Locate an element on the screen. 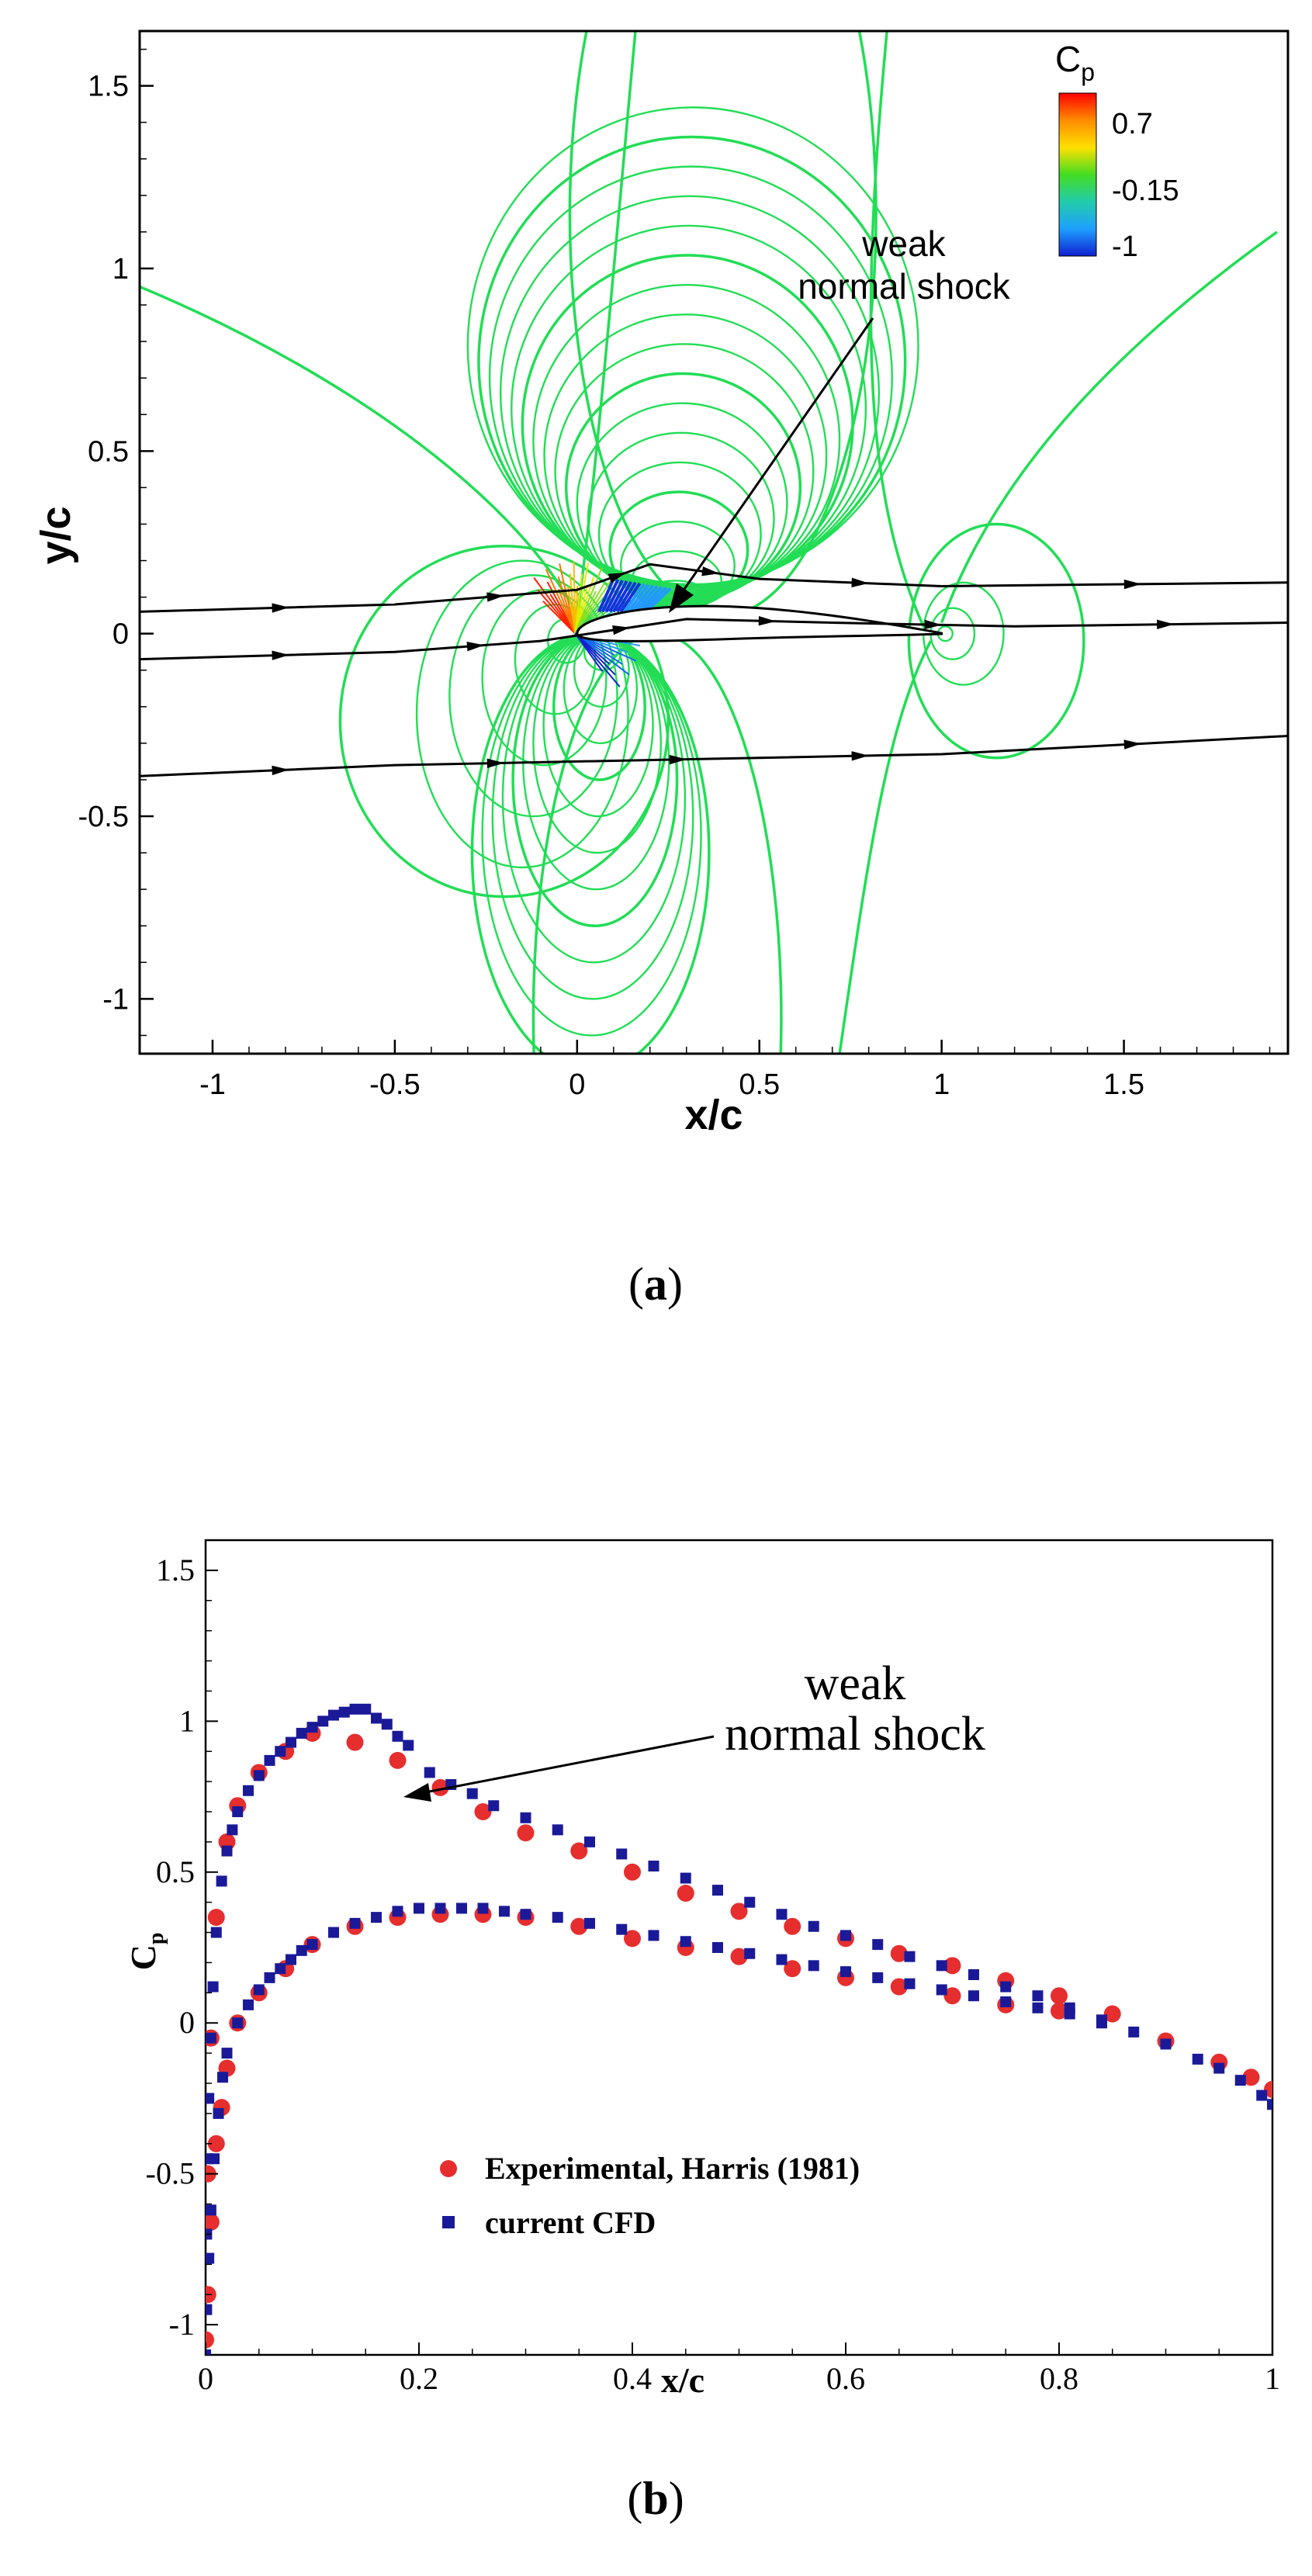 The width and height of the screenshot is (1312, 2576). panel-b-legend: Experimental, Harris (1981) current CFD is located at coordinates (650, 2195).